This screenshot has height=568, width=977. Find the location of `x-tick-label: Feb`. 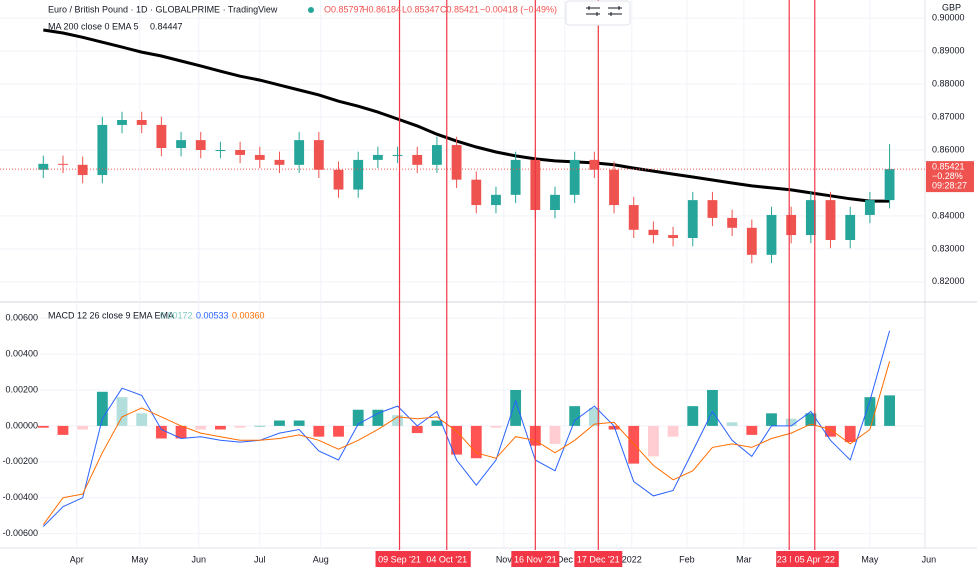

x-tick-label: Feb is located at coordinates (687, 559).